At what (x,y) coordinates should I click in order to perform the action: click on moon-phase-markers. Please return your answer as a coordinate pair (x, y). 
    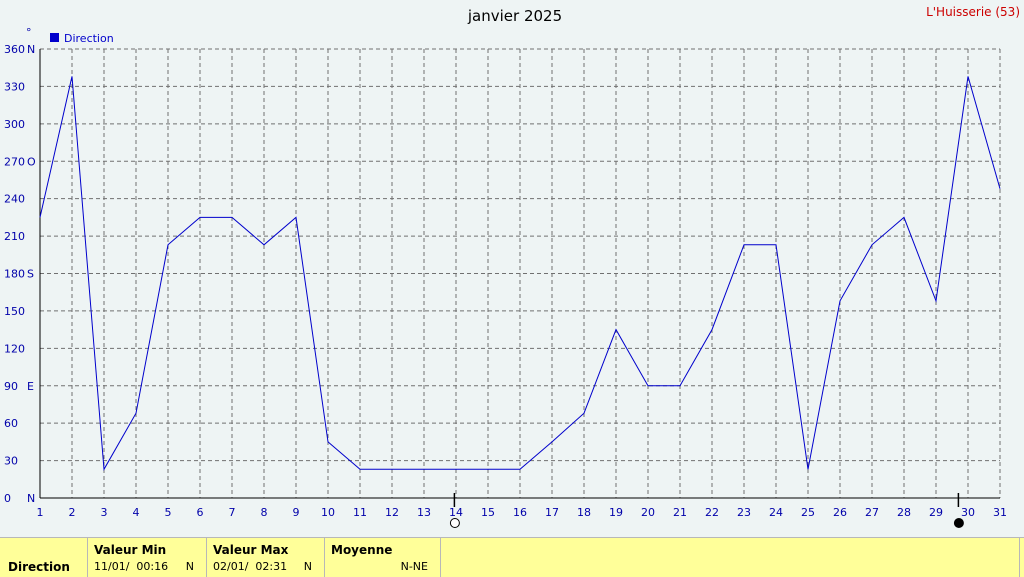
    Looking at the image, I should click on (706, 510).